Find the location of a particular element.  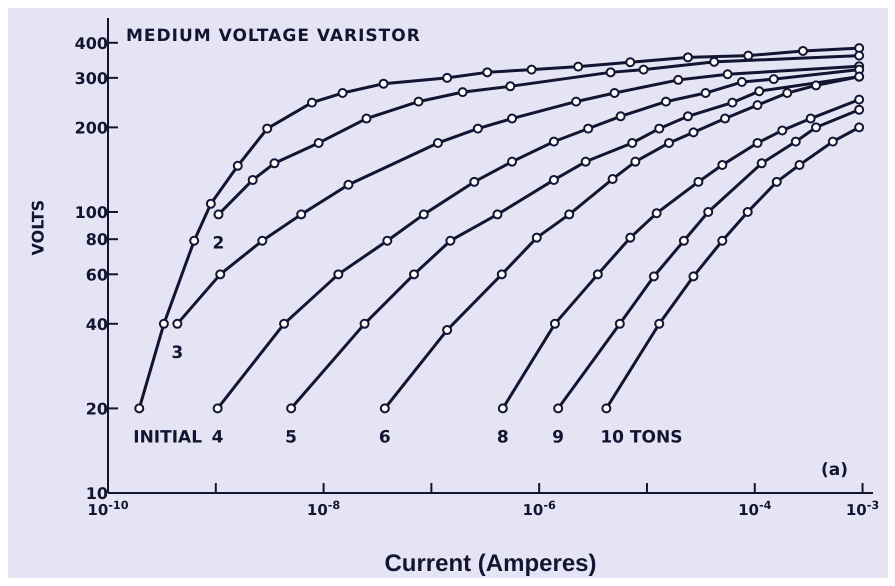

y-axis-title: VOLTS is located at coordinates (38, 228).